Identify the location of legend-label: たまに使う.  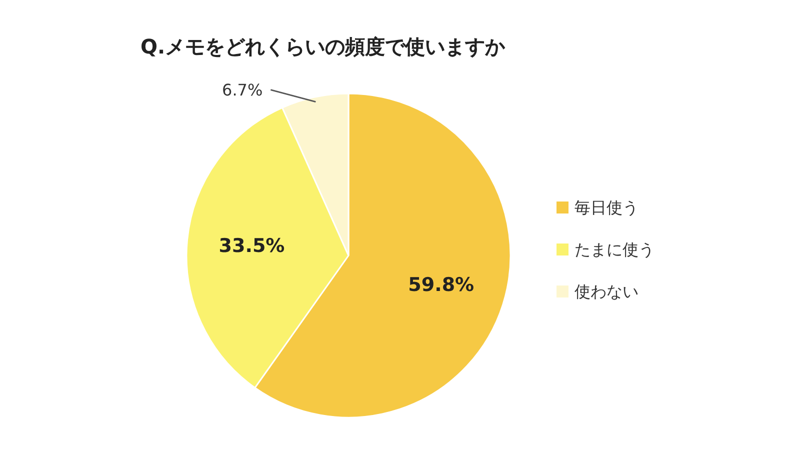
(614, 249).